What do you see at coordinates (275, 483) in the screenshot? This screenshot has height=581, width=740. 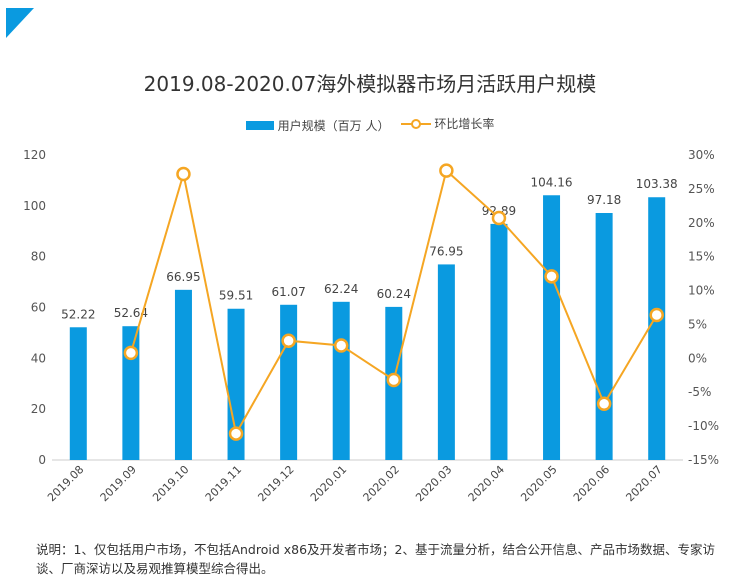 I see `x-tick-label: 2019.12` at bounding box center [275, 483].